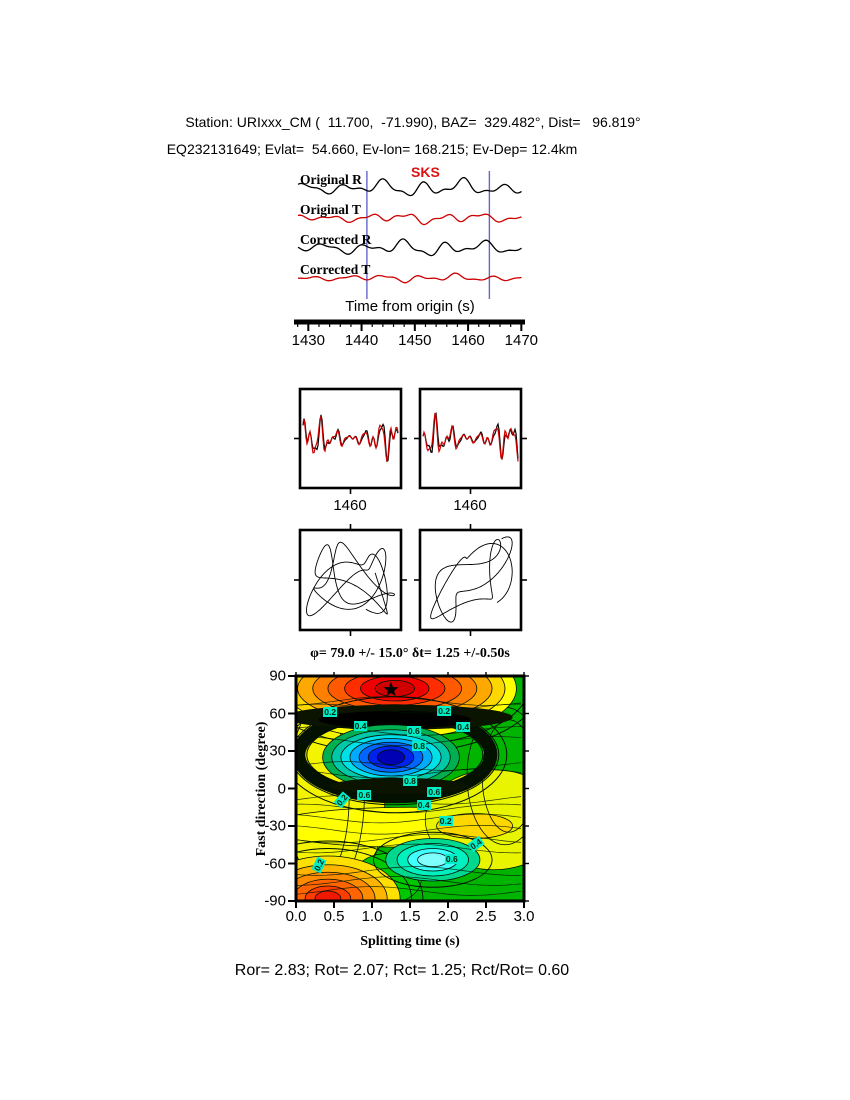 The image size is (850, 1100). What do you see at coordinates (335, 269) in the screenshot?
I see `trace-label-corrected-t: Corrected T` at bounding box center [335, 269].